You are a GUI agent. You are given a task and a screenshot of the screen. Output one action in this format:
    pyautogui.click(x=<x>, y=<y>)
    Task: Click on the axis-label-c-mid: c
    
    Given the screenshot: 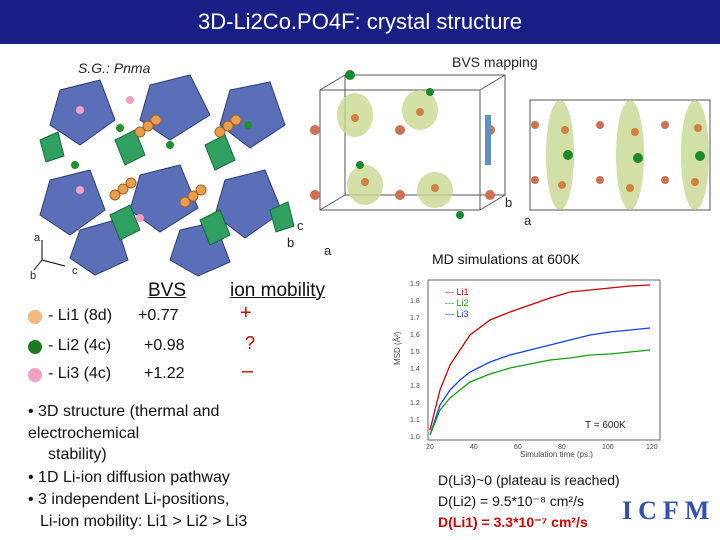 What is the action you would take?
    pyautogui.click(x=300, y=225)
    